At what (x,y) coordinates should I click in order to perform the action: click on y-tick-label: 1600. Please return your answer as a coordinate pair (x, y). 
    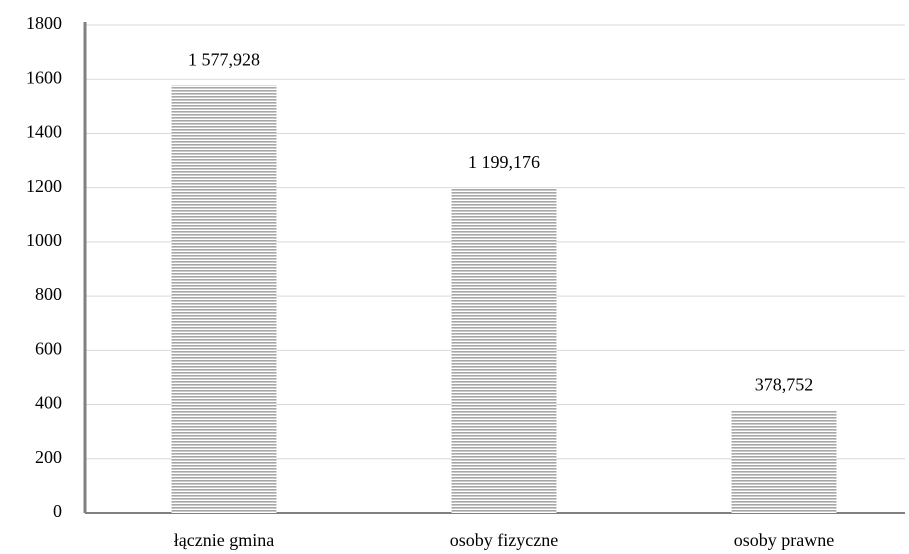
    Looking at the image, I should click on (44, 77).